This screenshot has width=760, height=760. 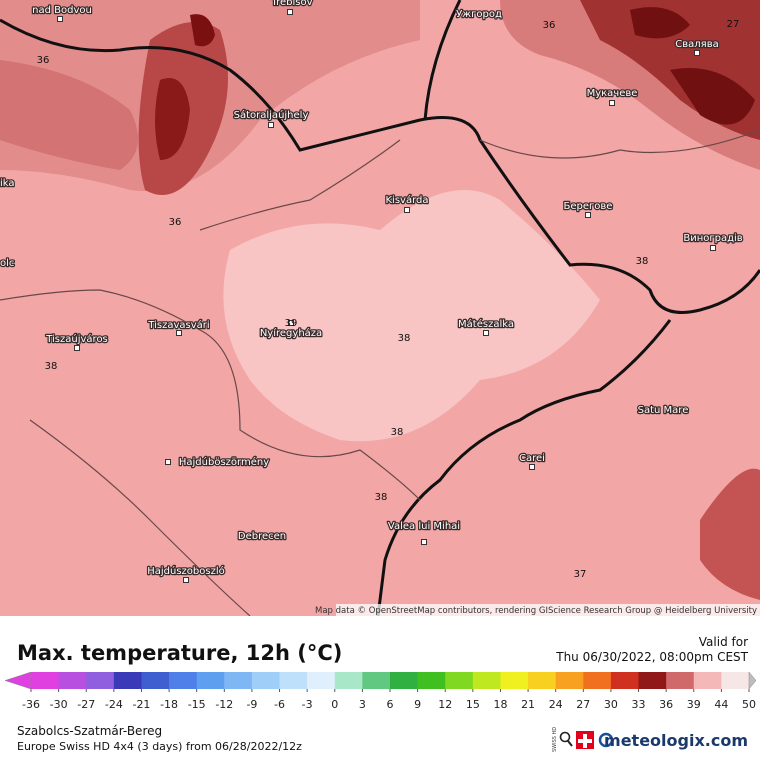 I want to click on bar-tick-label: 36, so click(x=666, y=704).